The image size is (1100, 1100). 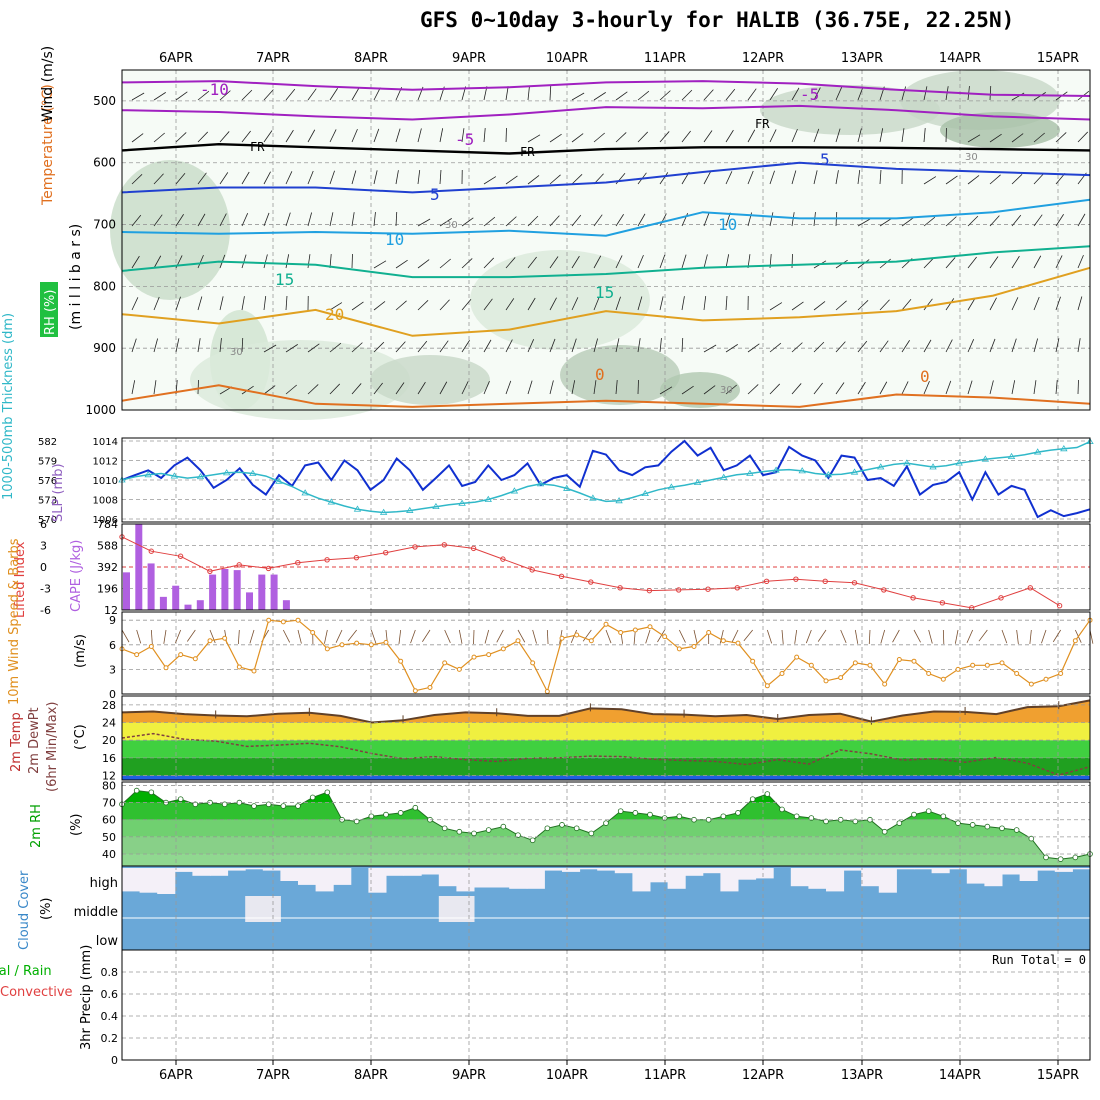 What do you see at coordinates (809, 94) in the screenshot?
I see `contour-label-2: -5` at bounding box center [809, 94].